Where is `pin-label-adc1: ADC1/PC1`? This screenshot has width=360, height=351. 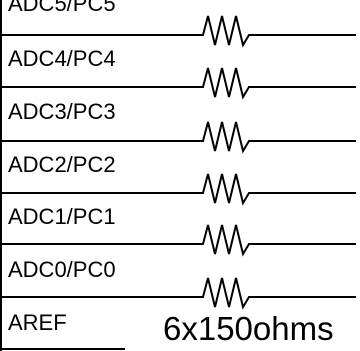
pin-label-adc1: ADC1/PC1 is located at coordinates (62, 216).